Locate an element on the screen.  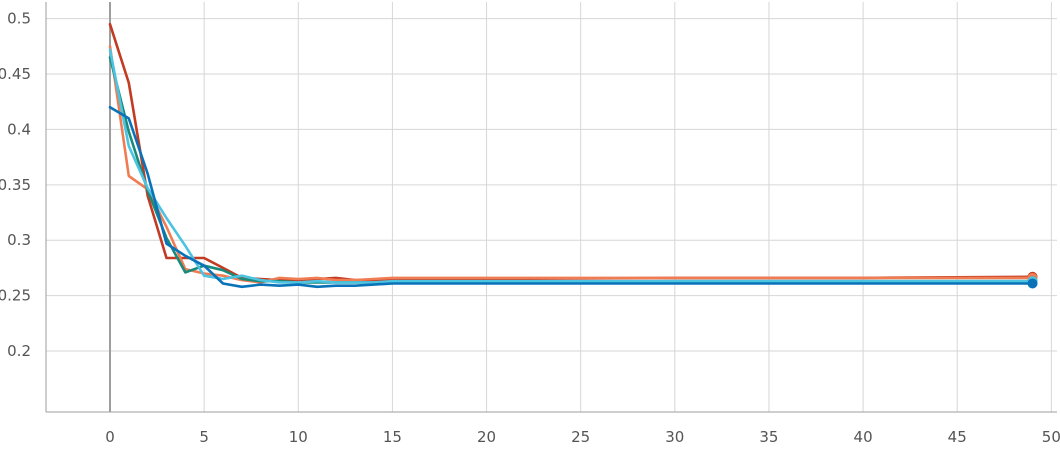
y-tick-label: 0.2 is located at coordinates (19, 351).